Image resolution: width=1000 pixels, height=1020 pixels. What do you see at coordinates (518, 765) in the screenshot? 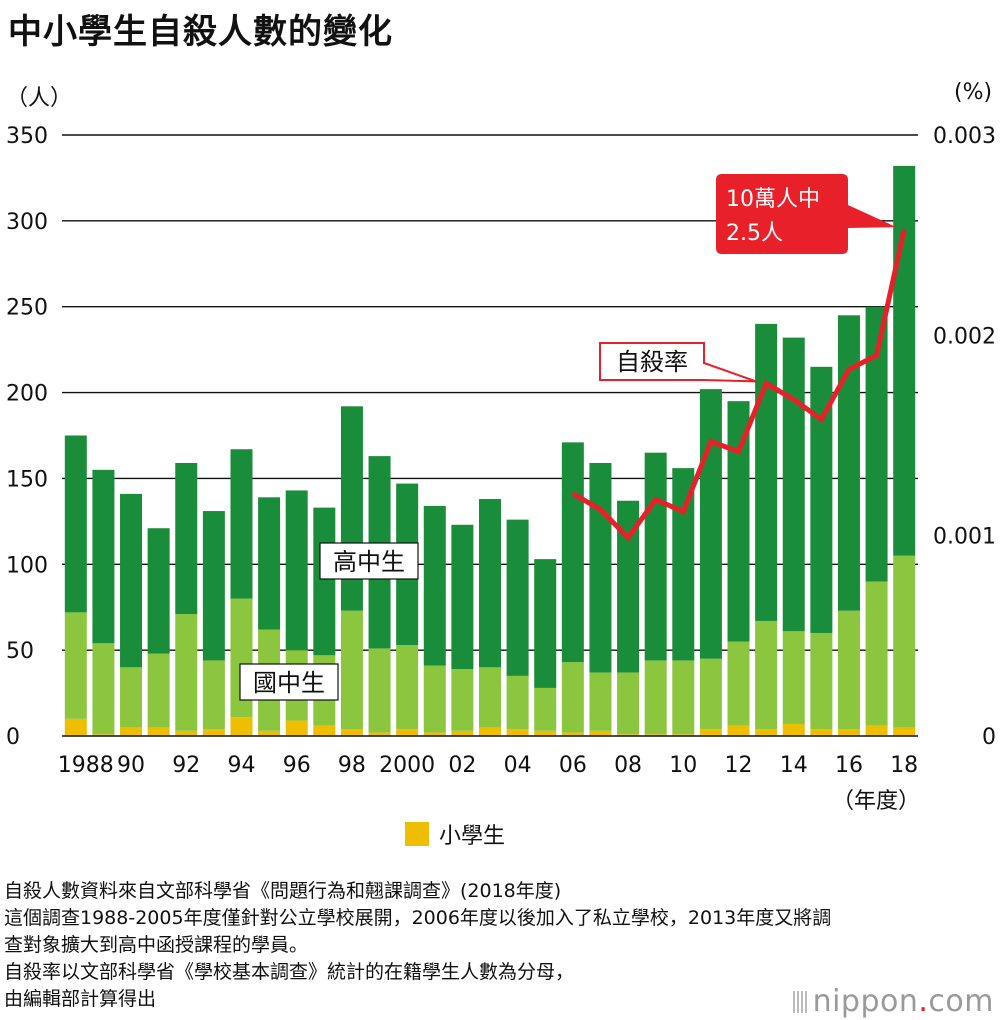
I see `x-tick-label: 04` at bounding box center [518, 765].